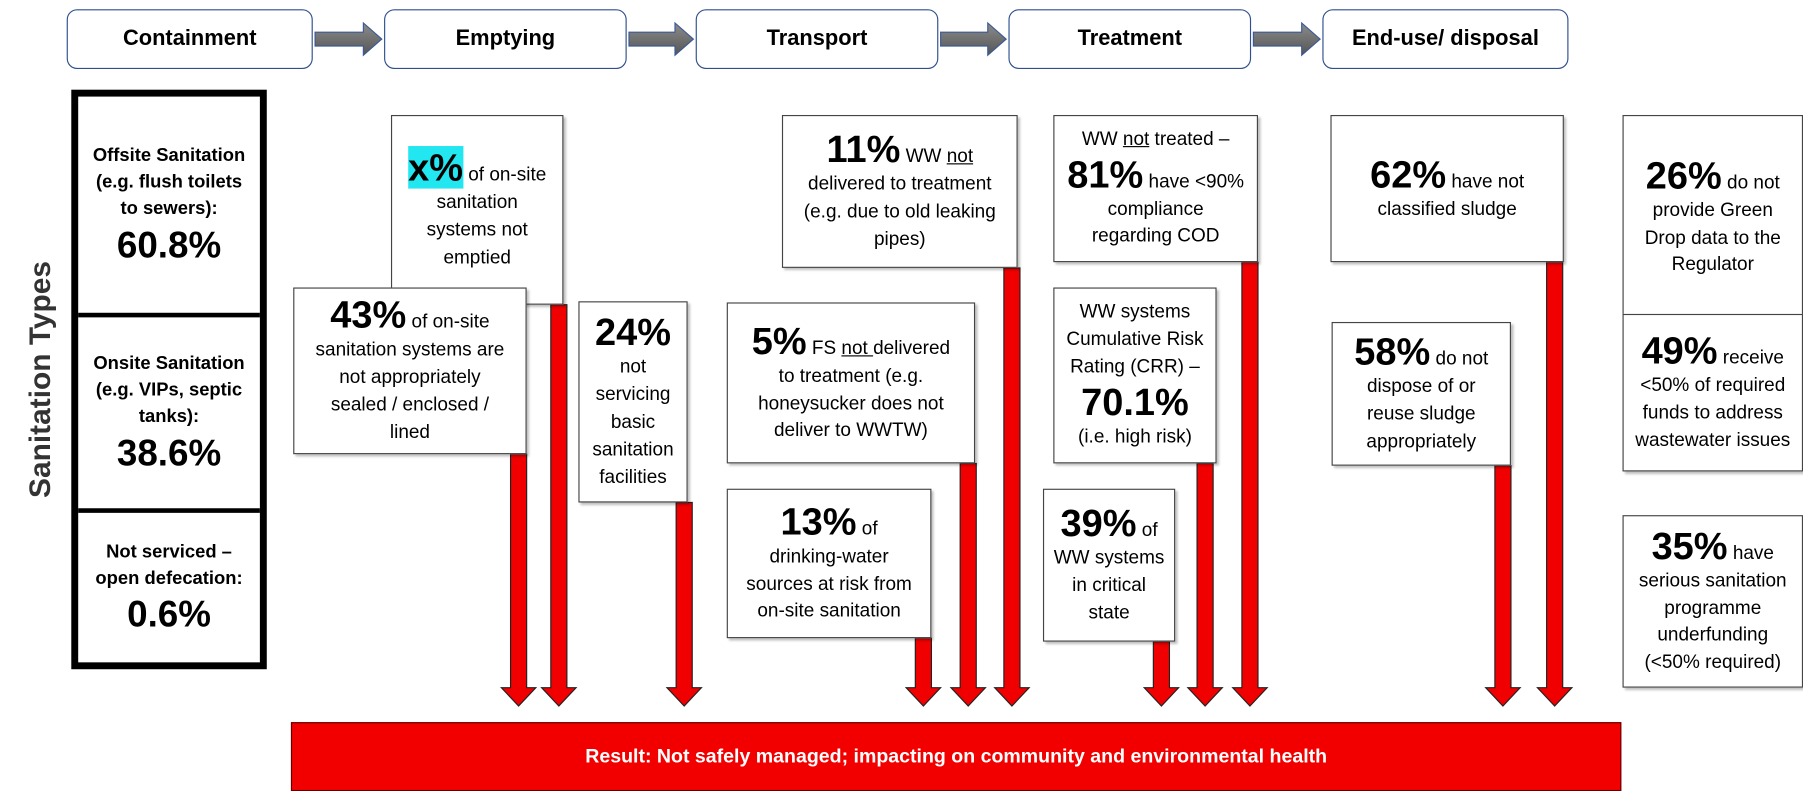  What do you see at coordinates (1713, 175) in the screenshot?
I see `text-line: 26% do not` at bounding box center [1713, 175].